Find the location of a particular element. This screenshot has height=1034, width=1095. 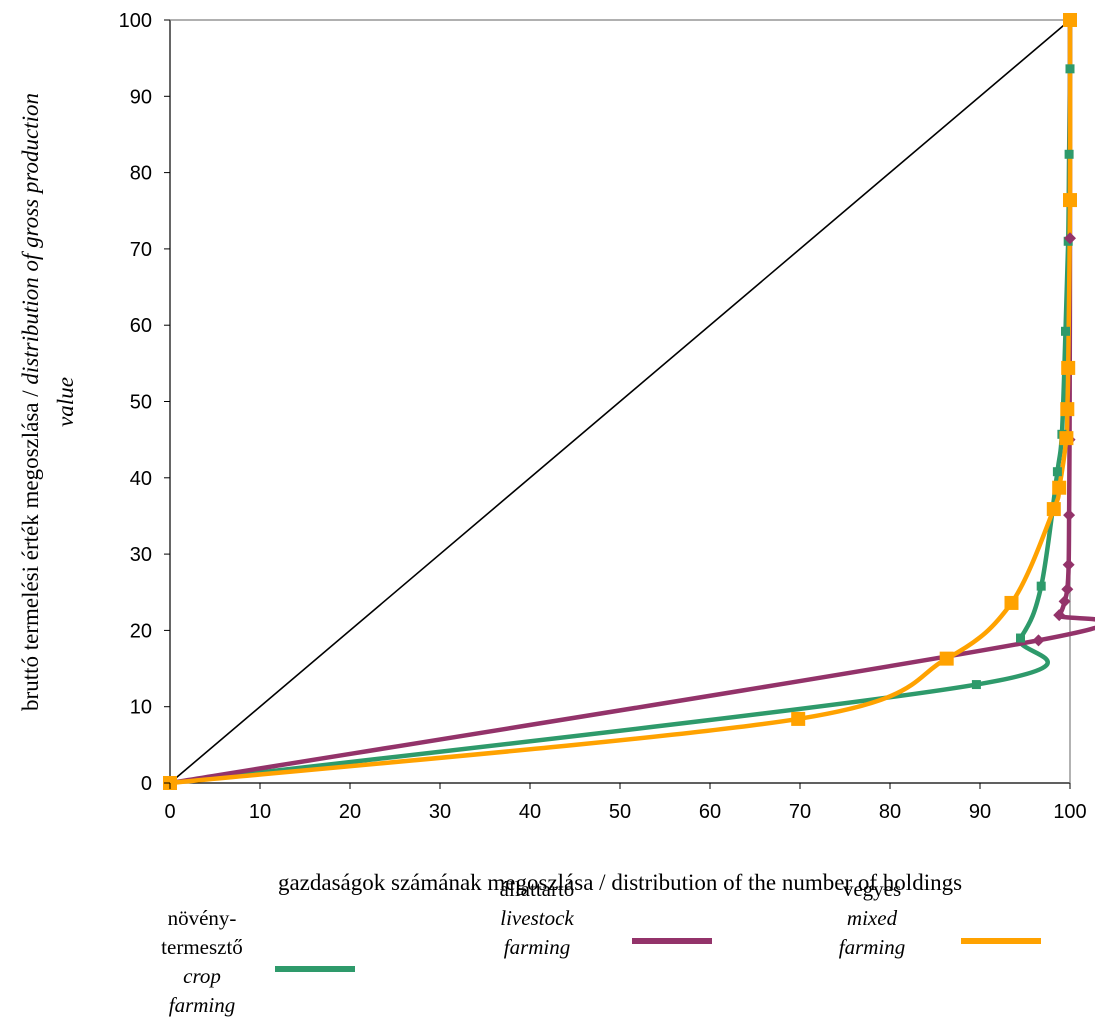

x-tick-label: 50 is located at coordinates (620, 812).